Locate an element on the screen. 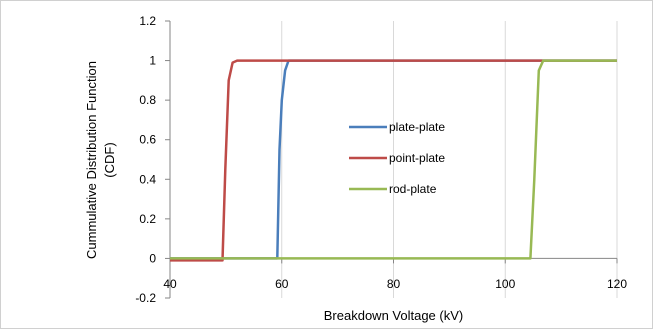 The width and height of the screenshot is (653, 329). x-axis-title: Breakdown Voltage (kV) is located at coordinates (393, 315).